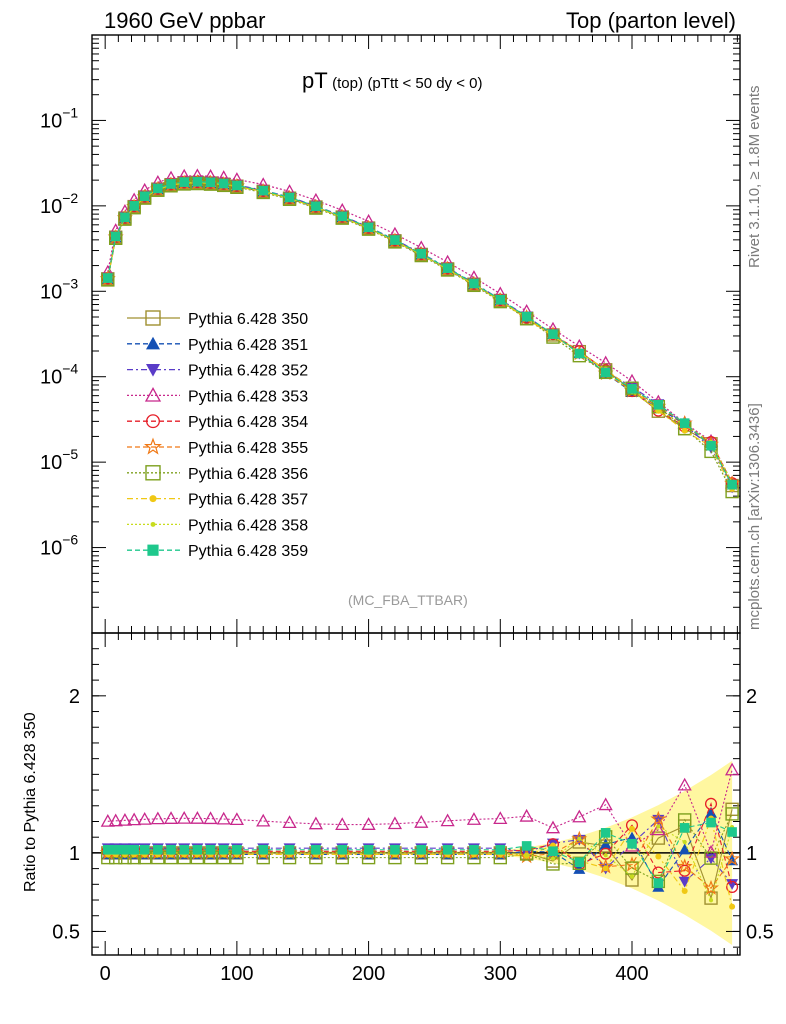 Image resolution: width=786 pixels, height=1024 pixels. I want to click on legend-label: Pythia 6.428 353, so click(248, 396).